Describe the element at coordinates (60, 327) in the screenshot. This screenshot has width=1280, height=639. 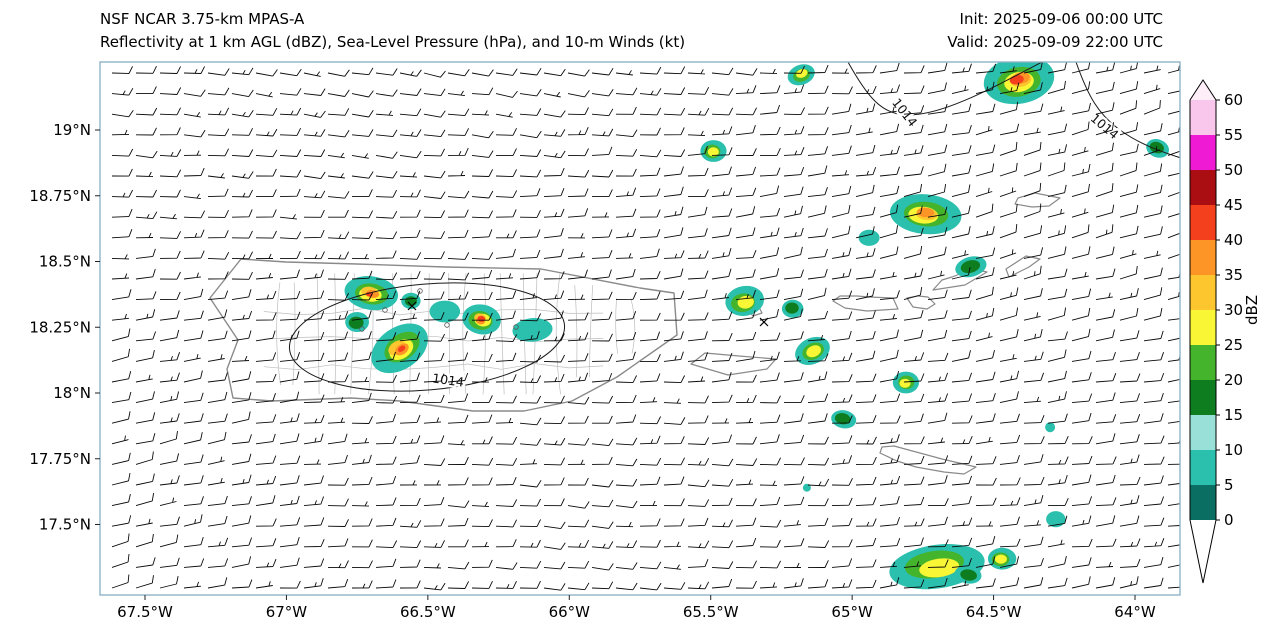
I see `y-tick-label: 18.25°N` at that location.